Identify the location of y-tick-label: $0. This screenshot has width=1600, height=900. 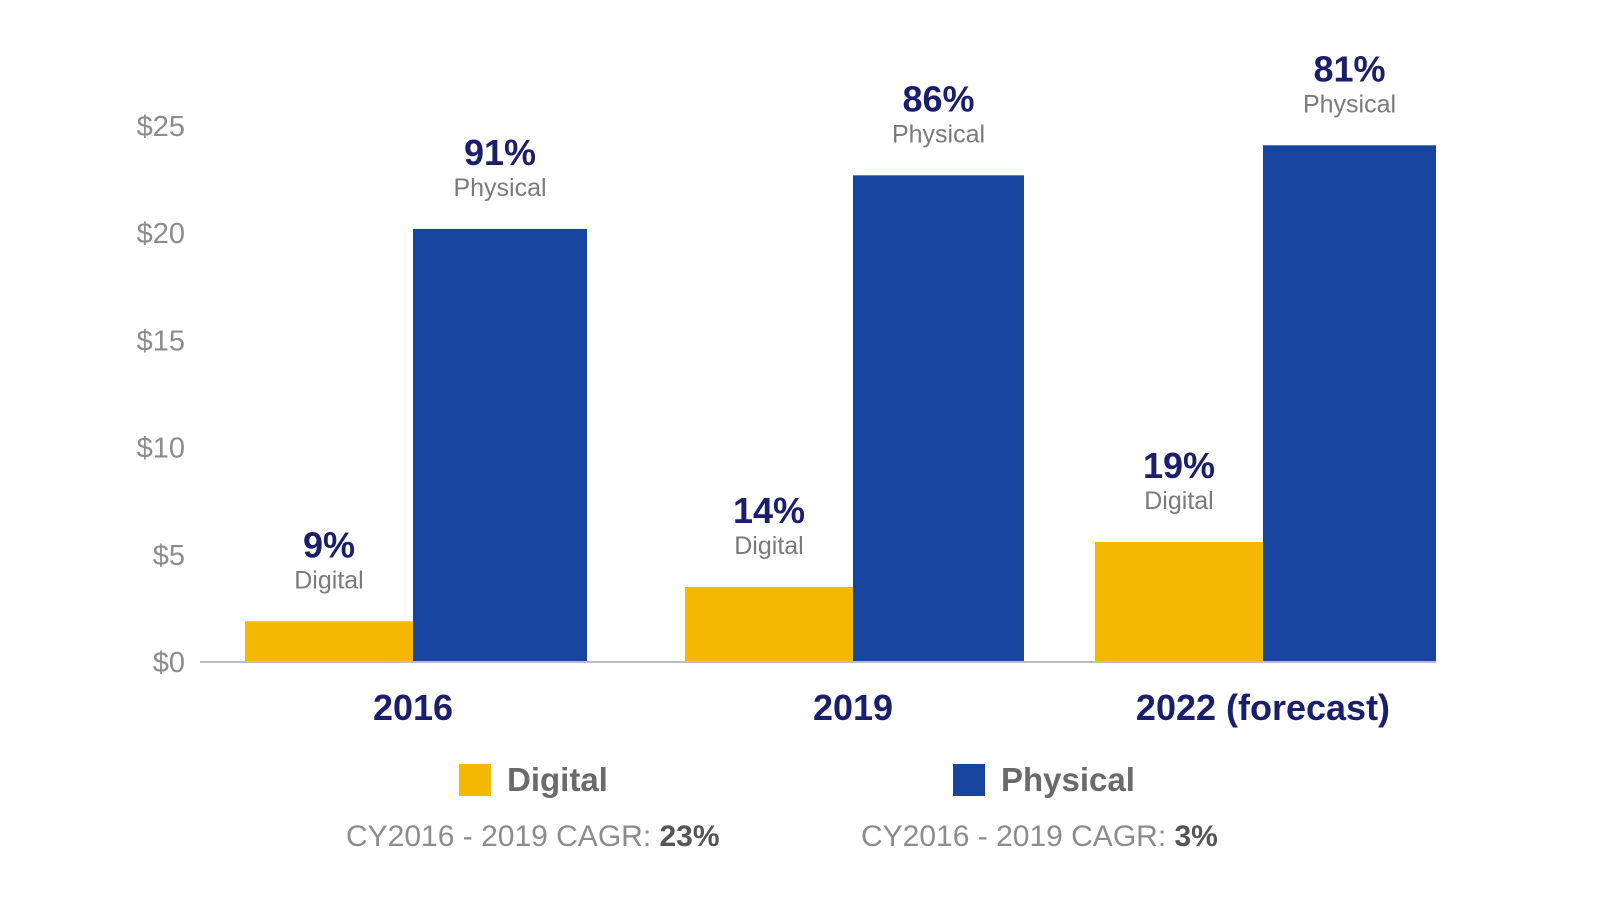
(169, 663).